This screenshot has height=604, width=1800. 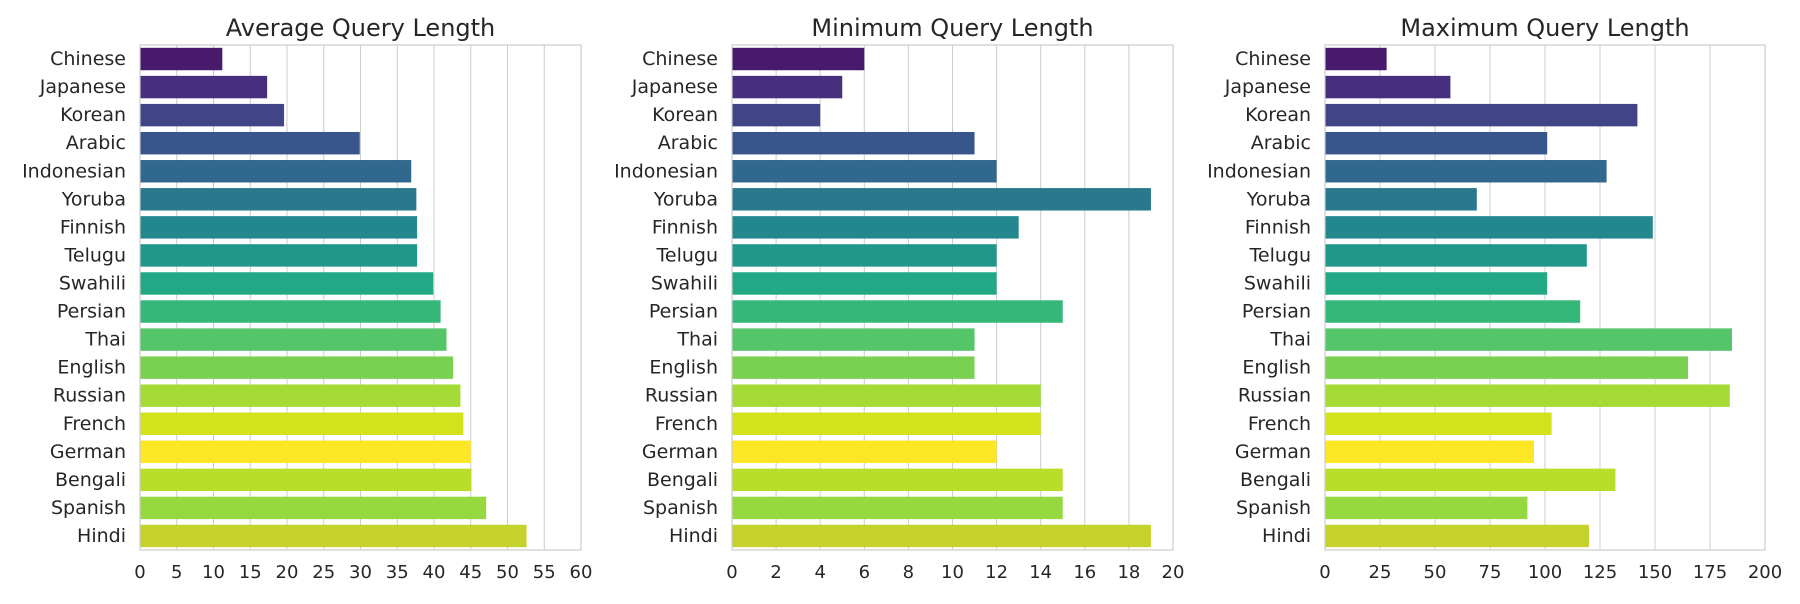 I want to click on x-tick-label: 4, so click(x=819, y=572).